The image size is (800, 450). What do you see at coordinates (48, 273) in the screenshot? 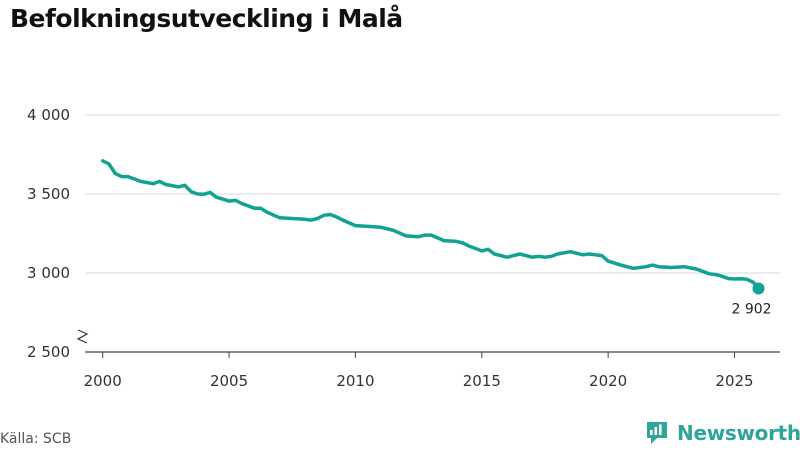
I see `y-tick-label: 3 000` at bounding box center [48, 273].